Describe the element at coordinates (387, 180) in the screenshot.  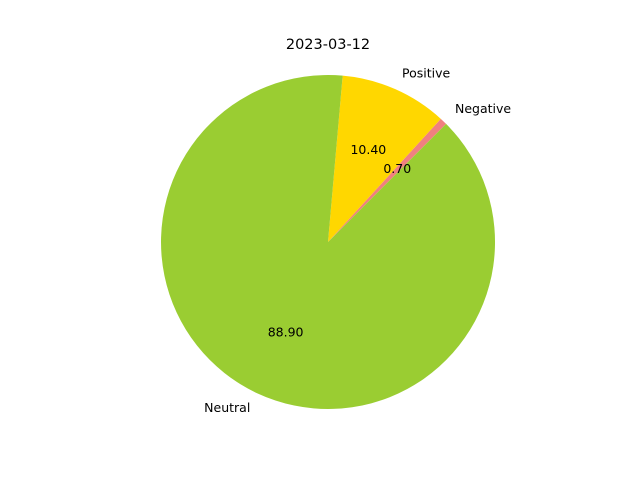
I see `pie-slice-negative` at that location.